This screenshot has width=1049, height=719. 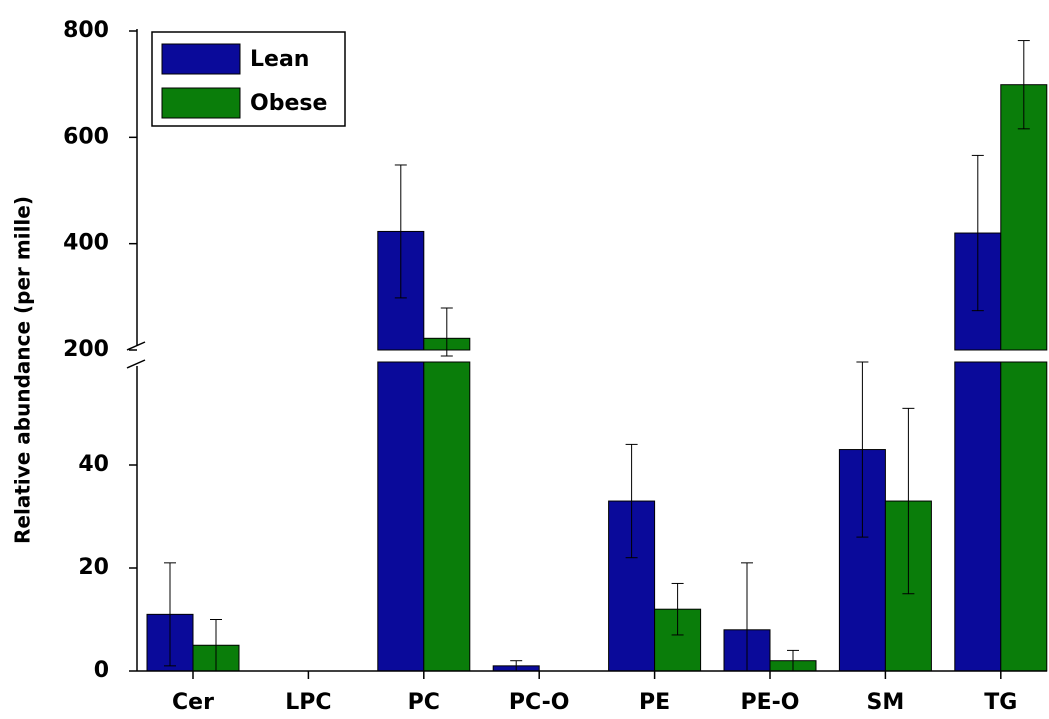 I want to click on x-tick-label: PE-O, so click(x=770, y=702).